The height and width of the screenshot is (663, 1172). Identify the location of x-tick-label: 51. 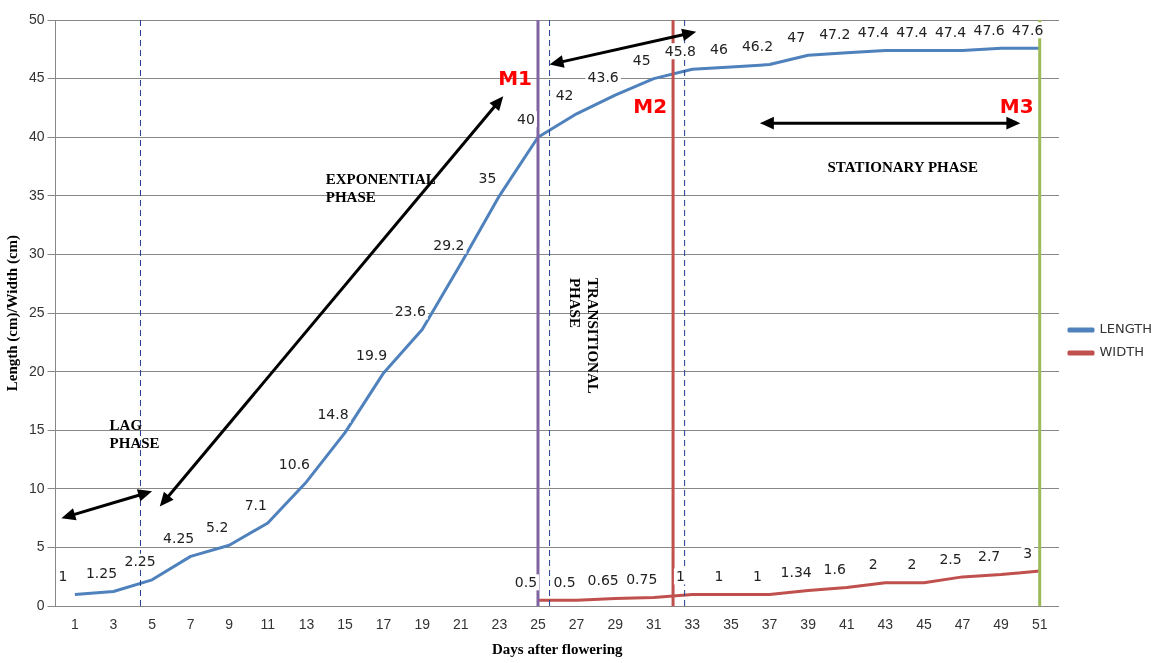
(1039, 624).